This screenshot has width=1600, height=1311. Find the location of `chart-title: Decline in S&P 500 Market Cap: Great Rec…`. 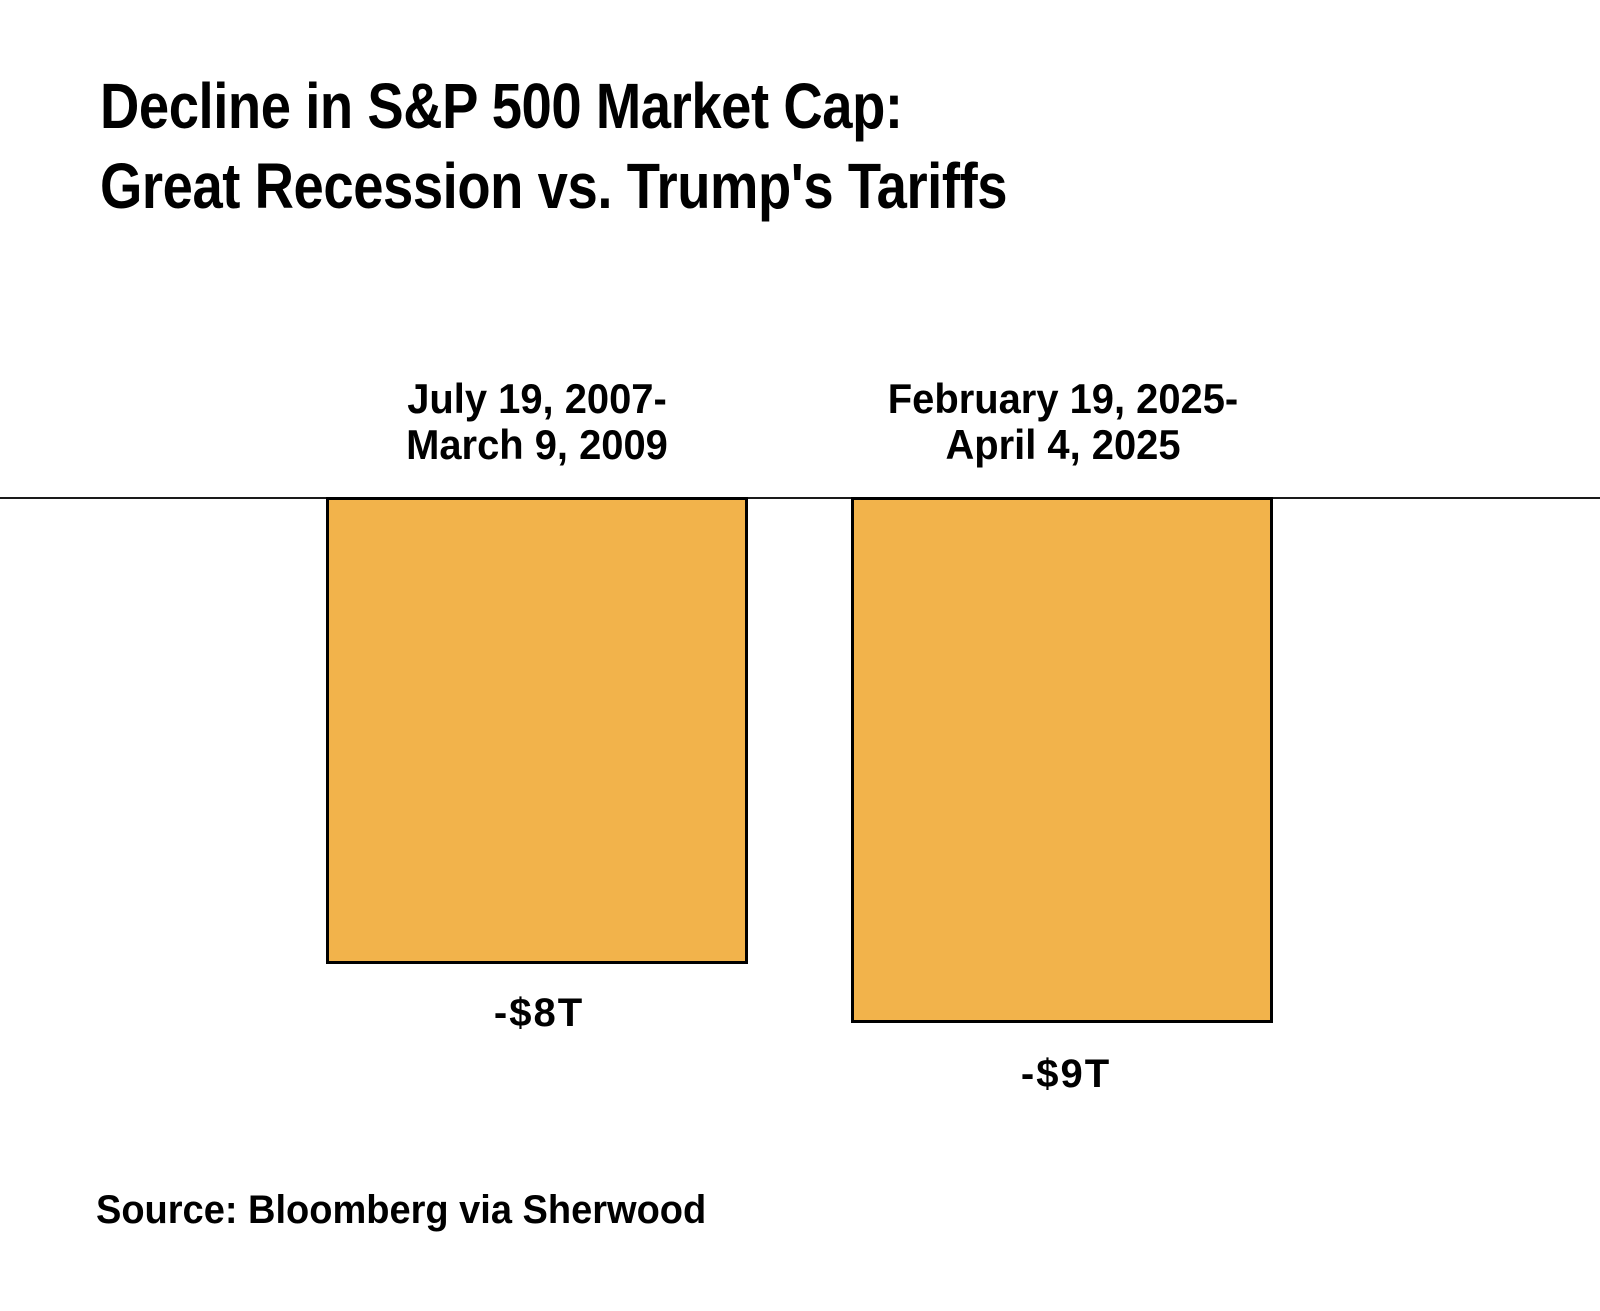

chart-title: Decline in S&P 500 Market Cap: Great Rec… is located at coordinates (554, 146).